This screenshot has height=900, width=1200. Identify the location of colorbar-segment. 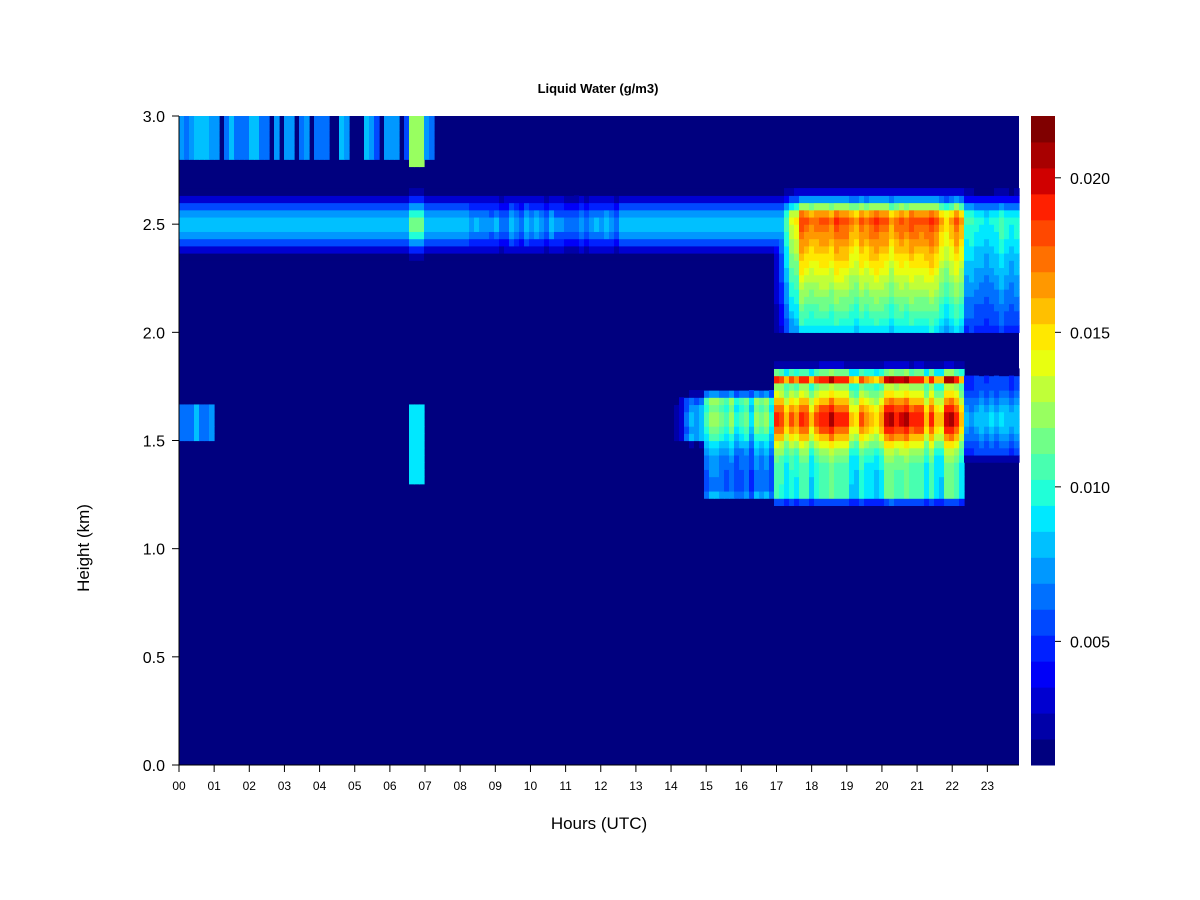
(1043, 285).